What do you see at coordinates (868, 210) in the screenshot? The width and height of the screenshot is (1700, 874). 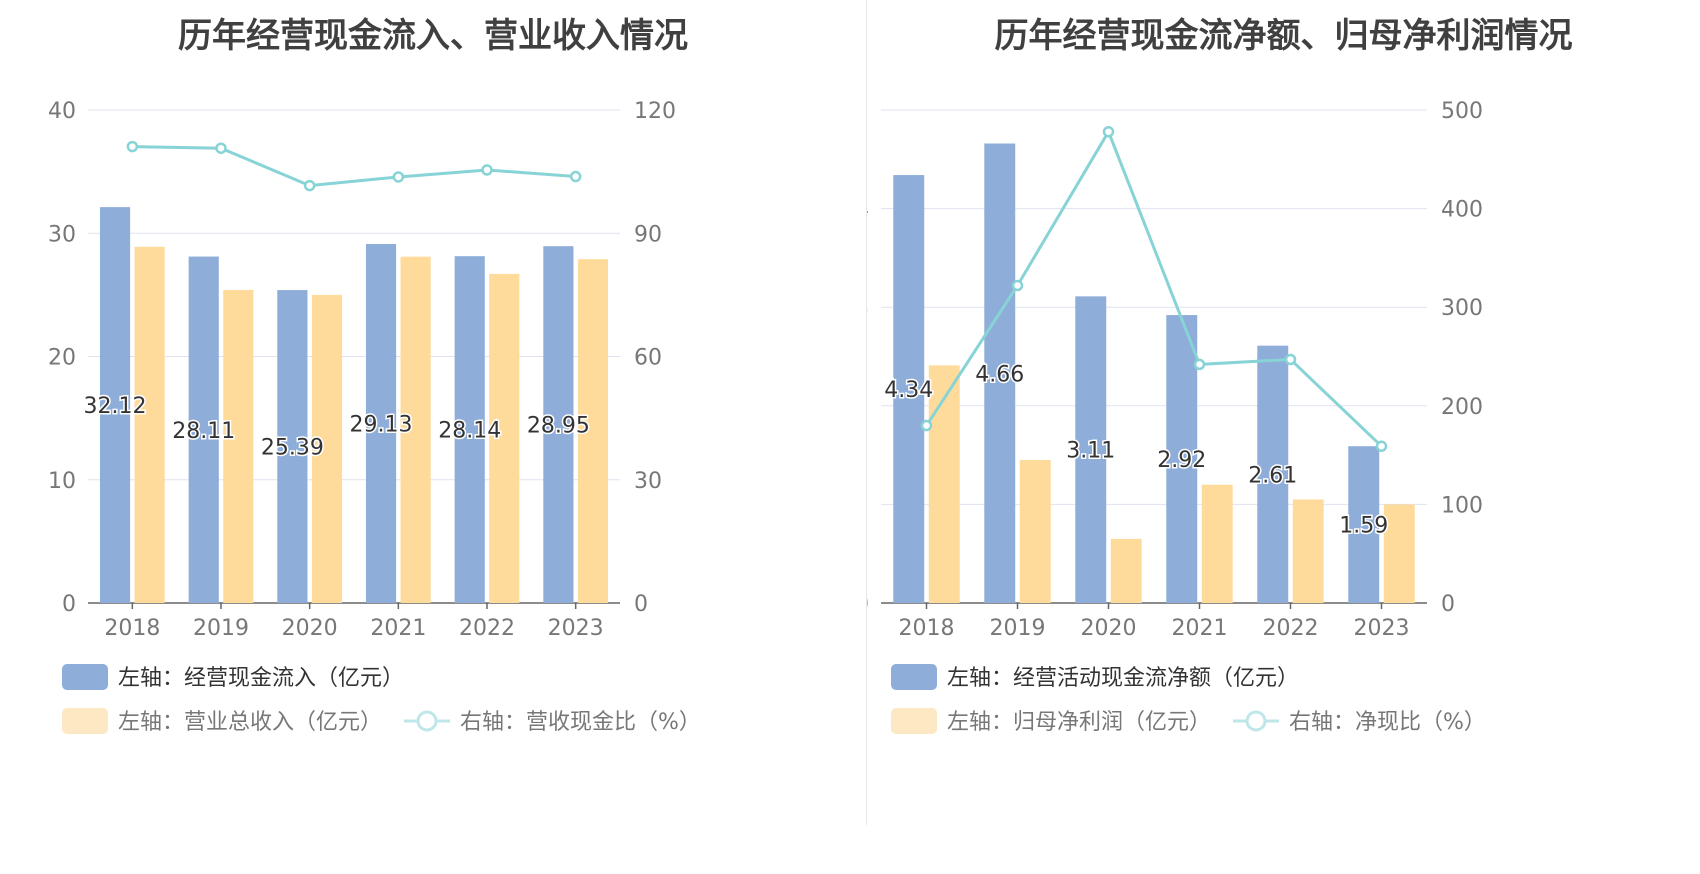 I see `left-axis-tick-label: 4` at bounding box center [868, 210].